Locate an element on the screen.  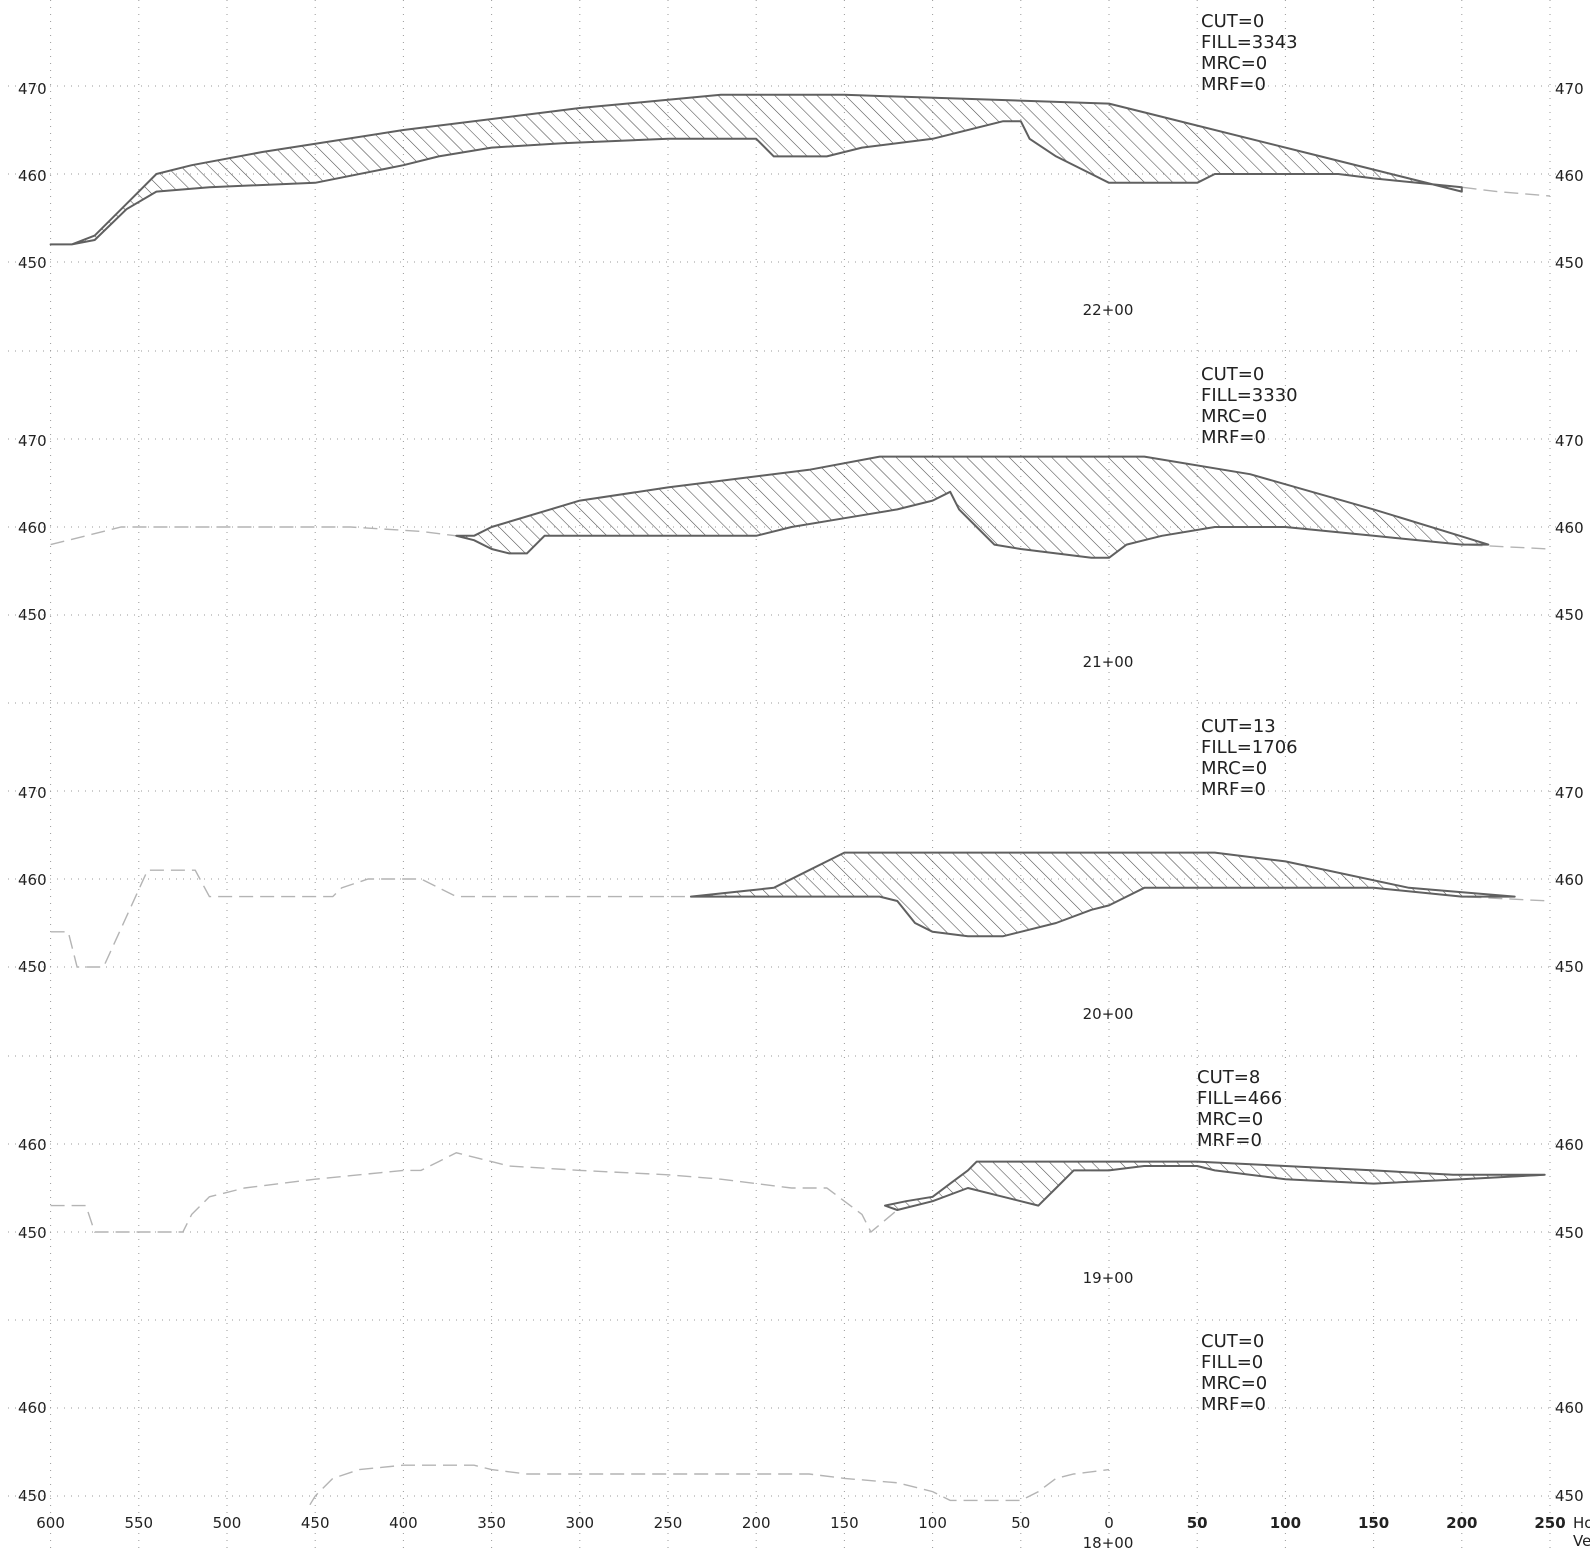
x-tick-label: 400 is located at coordinates (403, 1523).